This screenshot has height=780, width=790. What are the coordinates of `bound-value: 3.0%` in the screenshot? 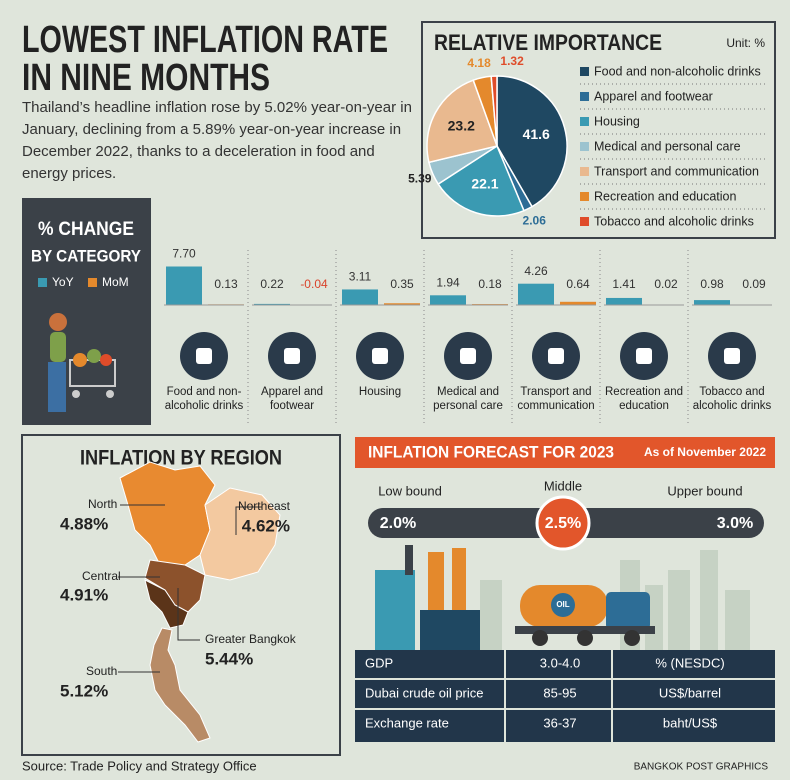 It's located at (735, 523).